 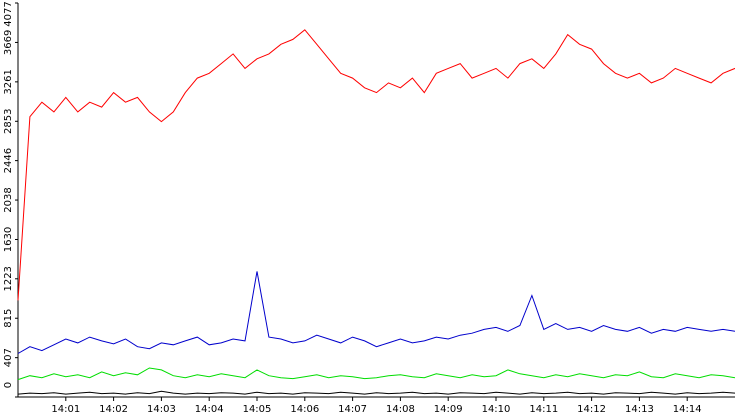 I want to click on x-tick-label: 14:09, so click(x=448, y=409).